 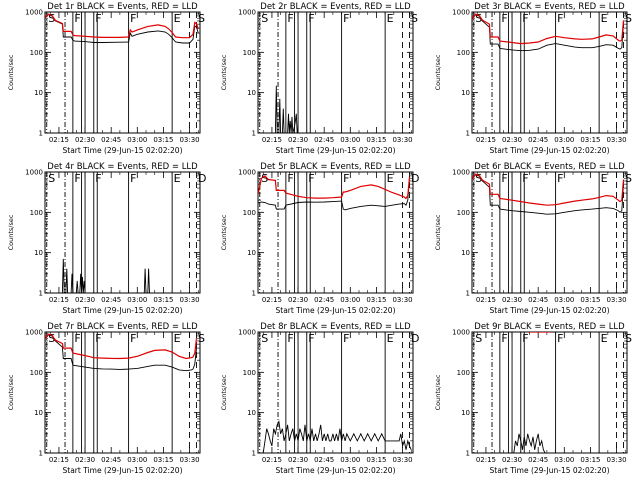 I want to click on chart-det1-marker-label-0: S, so click(x=51, y=18).